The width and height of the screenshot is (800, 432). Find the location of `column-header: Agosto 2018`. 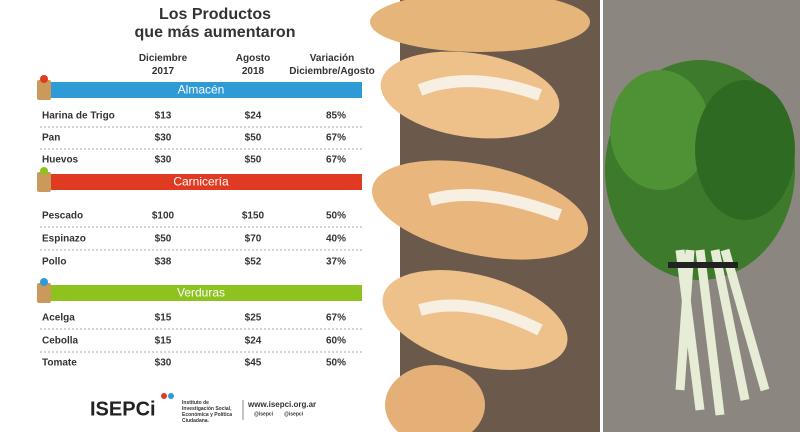

column-header: Agosto 2018 is located at coordinates (253, 65).